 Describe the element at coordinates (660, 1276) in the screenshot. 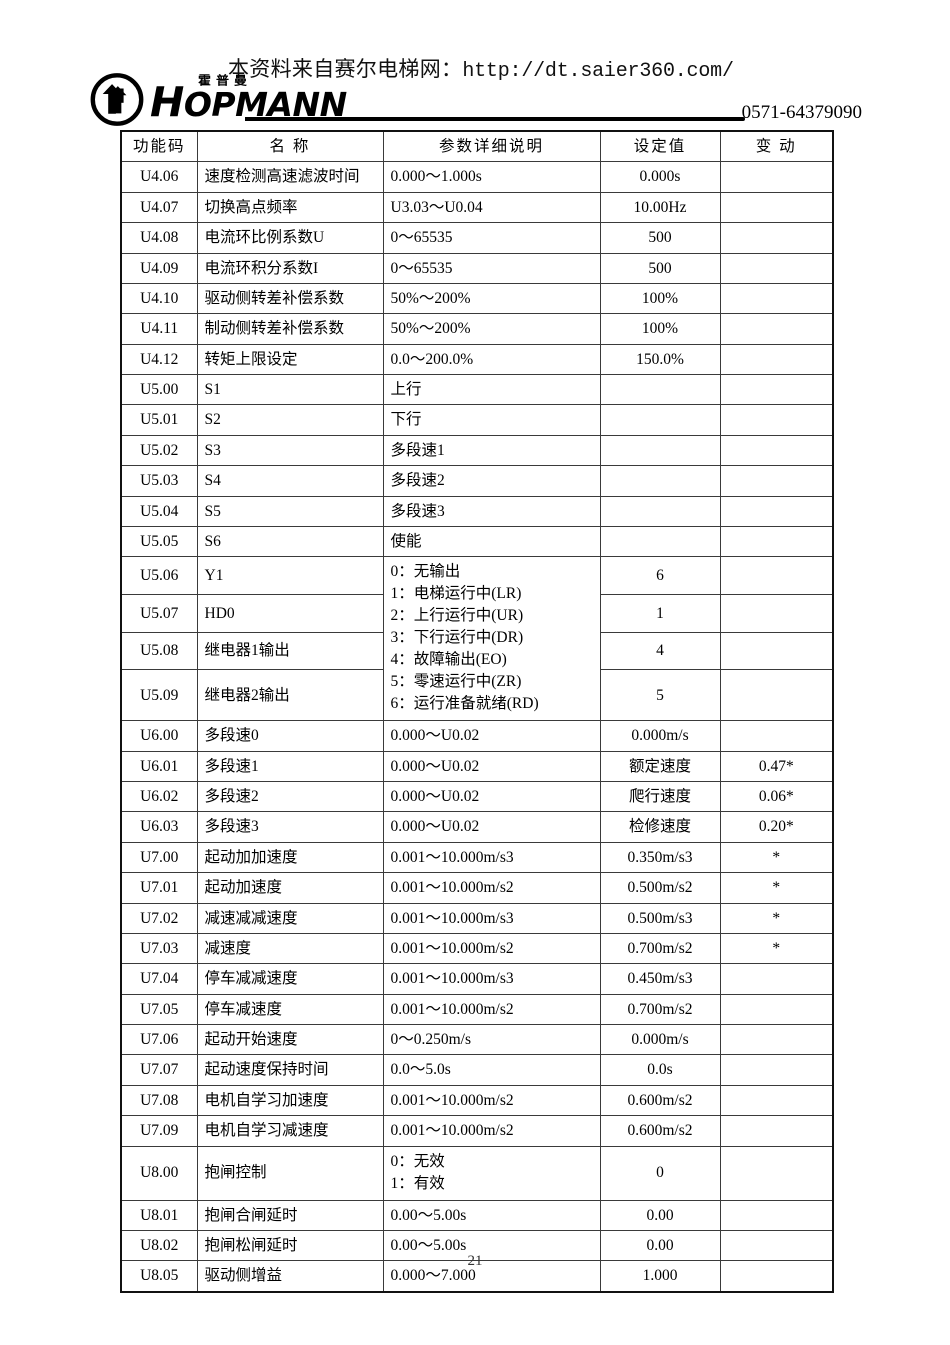

I see `cell-setvalue: 1.000` at that location.